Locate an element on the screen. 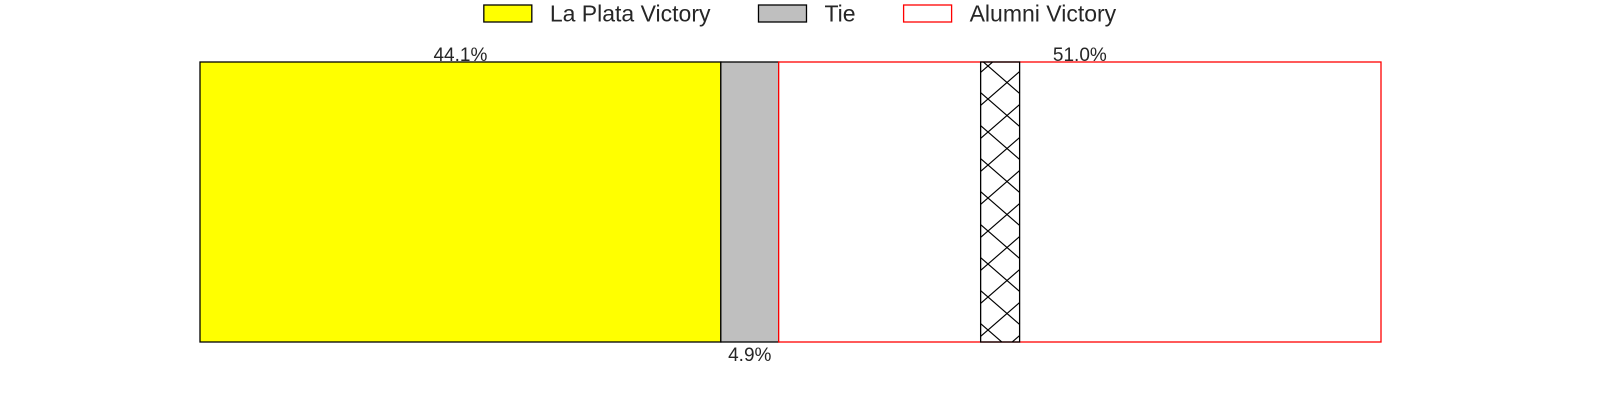 The height and width of the screenshot is (400, 1600). legend-entry-la-plata-victory: La Plata Victory is located at coordinates (597, 14).